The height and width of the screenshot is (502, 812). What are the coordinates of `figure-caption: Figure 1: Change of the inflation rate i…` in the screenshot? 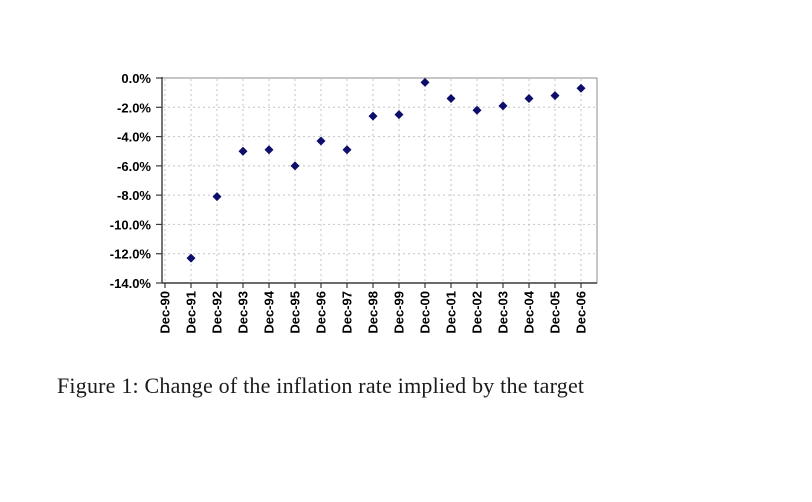 It's located at (321, 385).